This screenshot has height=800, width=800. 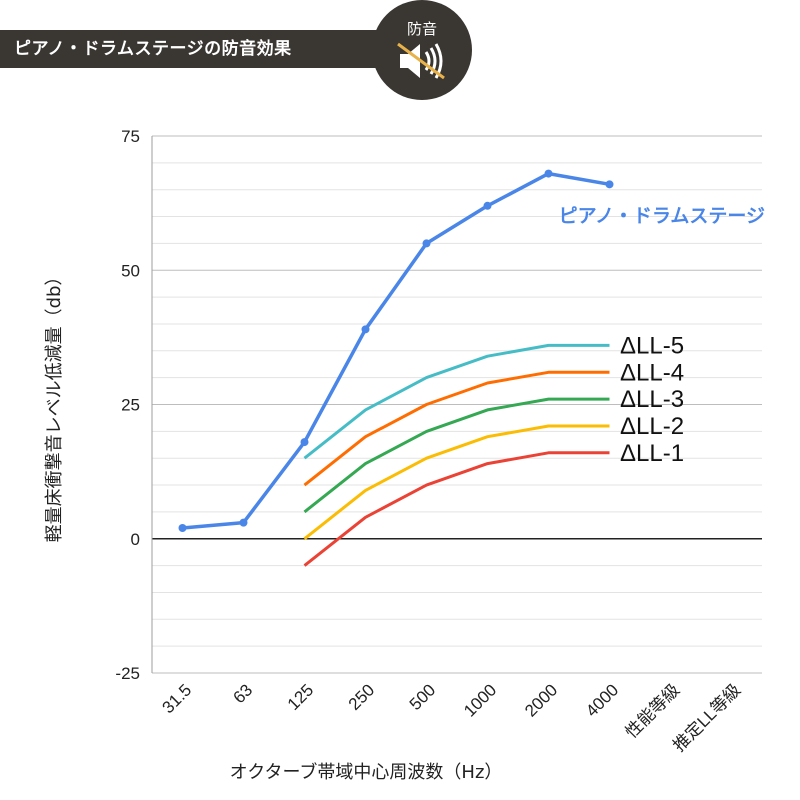 What do you see at coordinates (652, 453) in the screenshot?
I see `series-label: ΔLL-1` at bounding box center [652, 453].